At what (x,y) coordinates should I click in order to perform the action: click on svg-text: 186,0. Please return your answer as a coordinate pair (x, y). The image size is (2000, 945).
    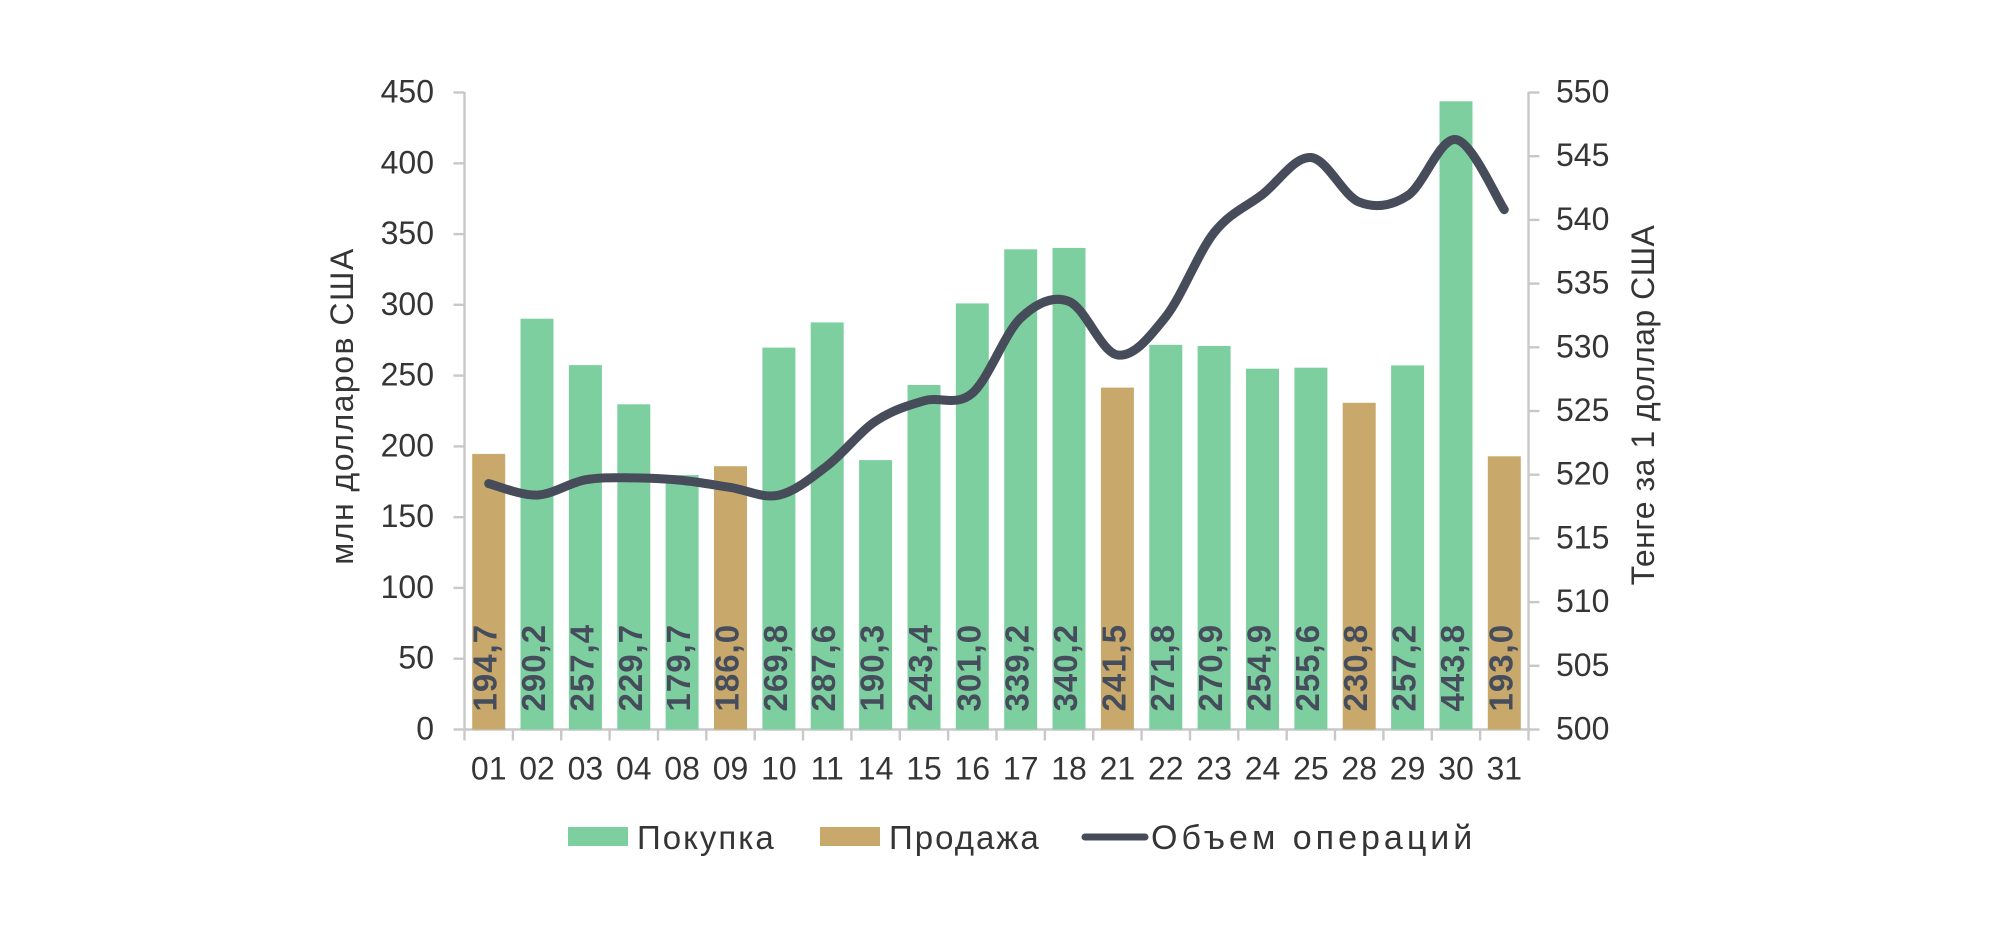
    Looking at the image, I should click on (727, 668).